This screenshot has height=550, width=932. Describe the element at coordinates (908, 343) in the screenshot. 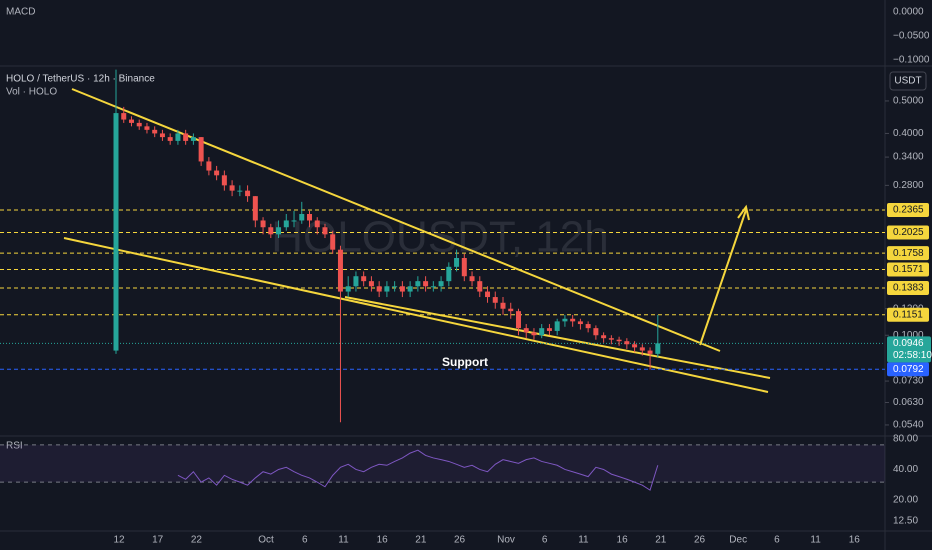

I see `last-price: 0.0946` at that location.